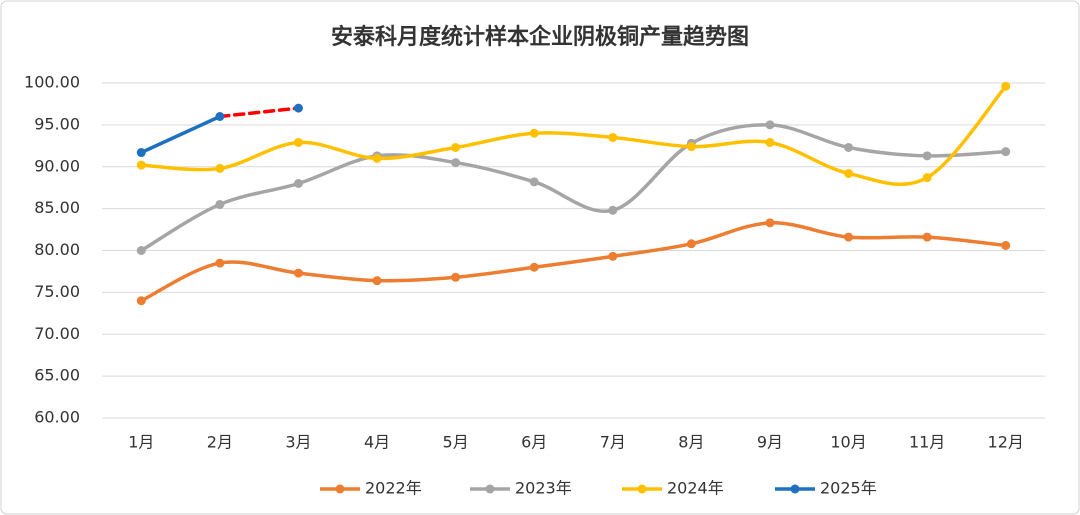 This screenshot has height=515, width=1080. What do you see at coordinates (613, 442) in the screenshot?
I see `x-tick-label: 7月` at bounding box center [613, 442].